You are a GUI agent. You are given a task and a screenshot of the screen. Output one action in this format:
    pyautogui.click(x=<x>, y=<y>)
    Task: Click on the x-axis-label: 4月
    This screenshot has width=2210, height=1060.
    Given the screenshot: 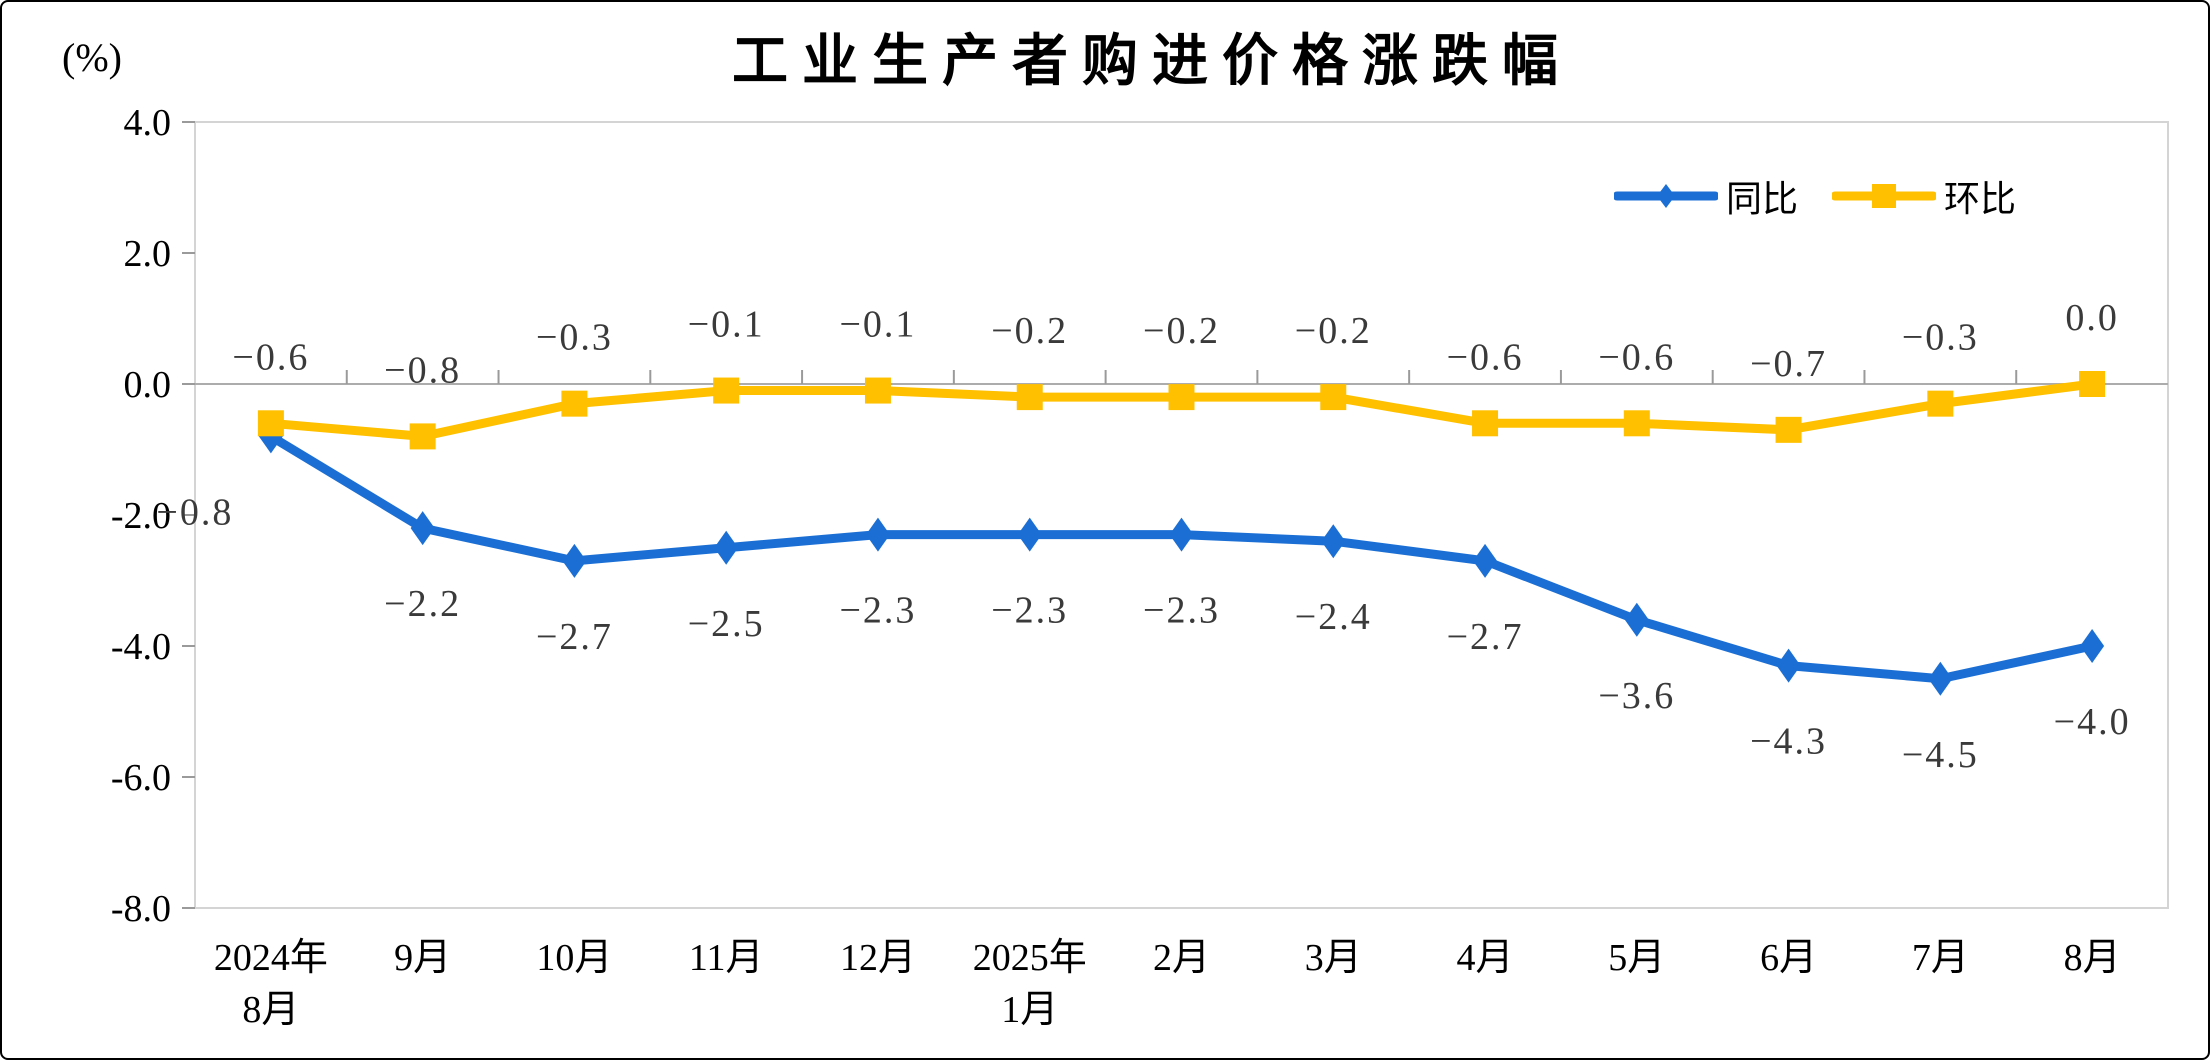 What is the action you would take?
    pyautogui.click(x=1485, y=958)
    